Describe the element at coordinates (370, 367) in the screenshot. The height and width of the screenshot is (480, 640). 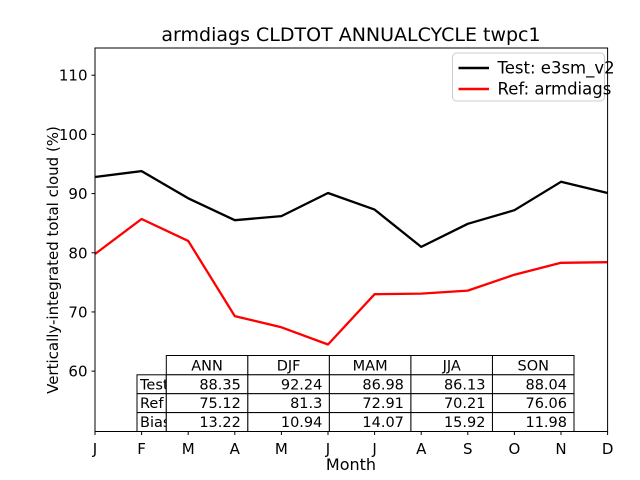
I see `table-header-label: MAM` at that location.